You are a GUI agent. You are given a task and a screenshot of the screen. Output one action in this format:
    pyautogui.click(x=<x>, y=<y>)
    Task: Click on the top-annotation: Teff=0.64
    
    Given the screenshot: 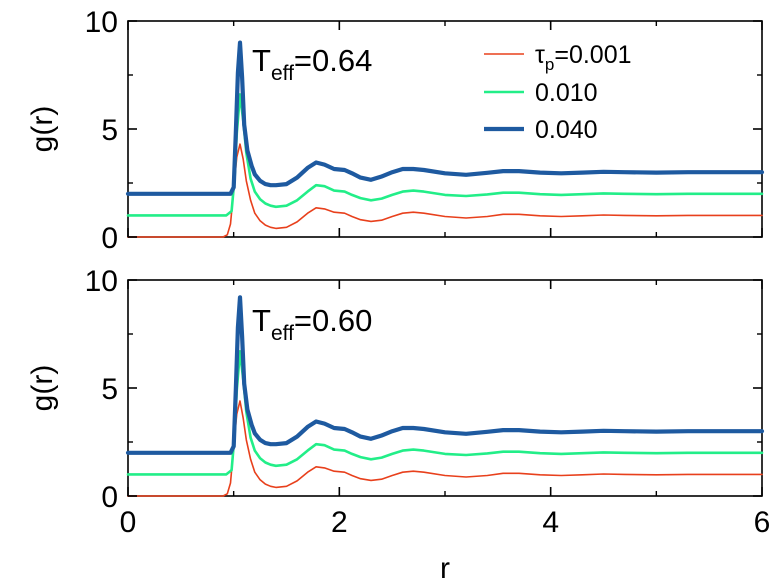 What is the action you would take?
    pyautogui.click(x=312, y=64)
    